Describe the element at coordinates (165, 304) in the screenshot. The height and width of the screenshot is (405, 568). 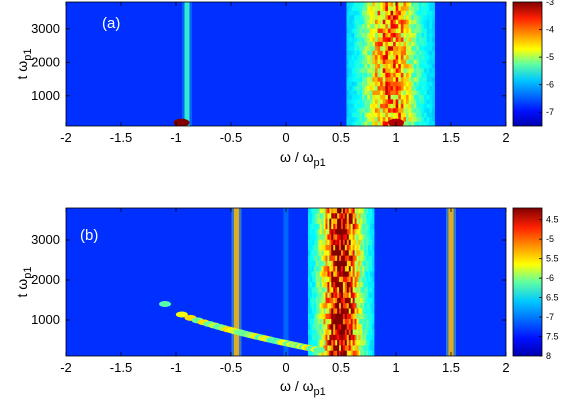
I see `heatmap-curve-b` at that location.